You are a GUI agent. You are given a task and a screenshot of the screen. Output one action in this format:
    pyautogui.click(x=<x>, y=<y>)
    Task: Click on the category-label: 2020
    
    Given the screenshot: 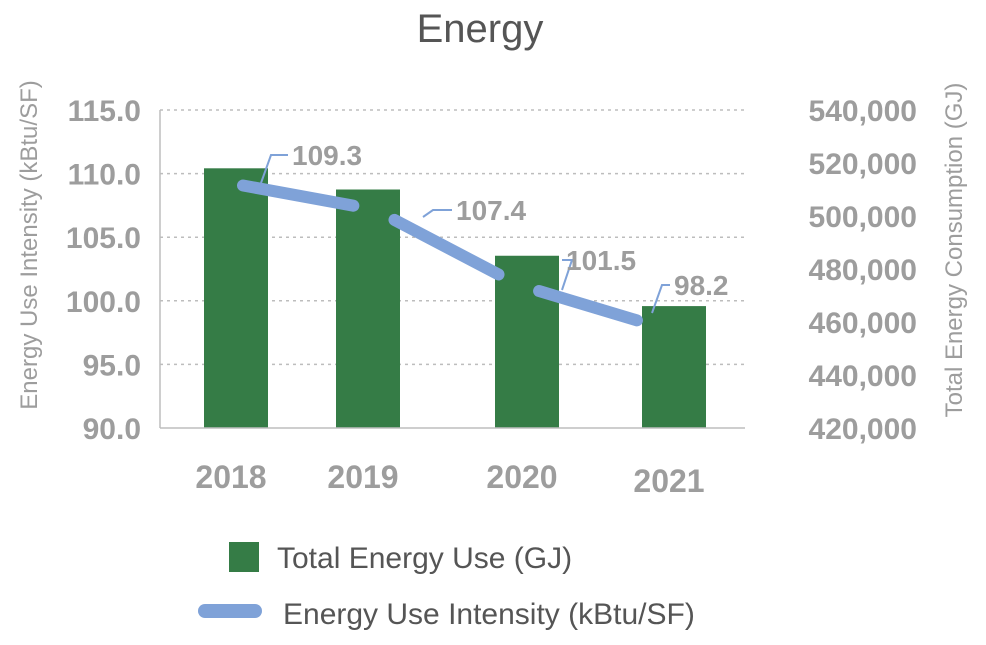 What is the action you would take?
    pyautogui.click(x=521, y=477)
    